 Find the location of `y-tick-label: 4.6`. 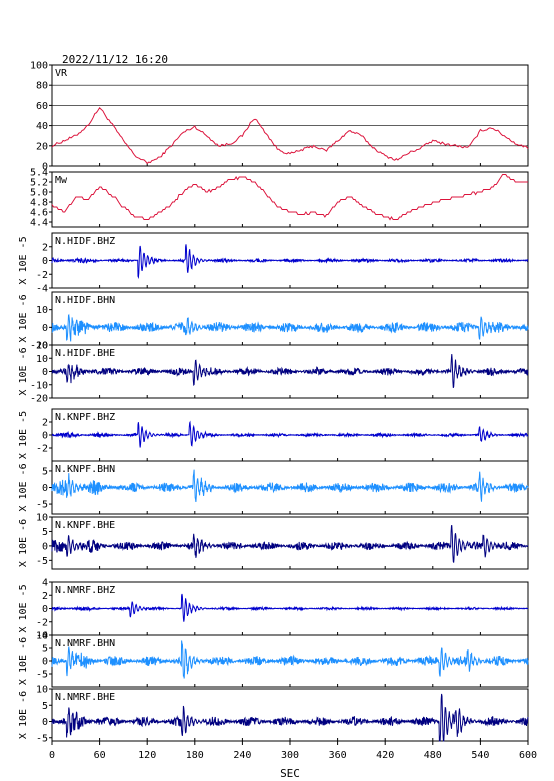

y-tick-label: 4.6 is located at coordinates (39, 213).